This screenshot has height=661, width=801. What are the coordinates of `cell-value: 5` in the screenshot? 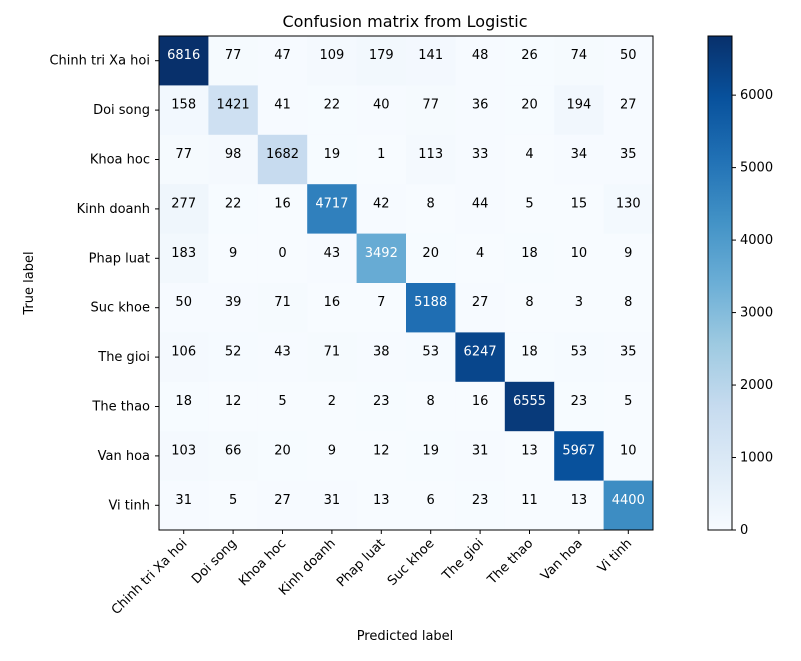 It's located at (282, 401).